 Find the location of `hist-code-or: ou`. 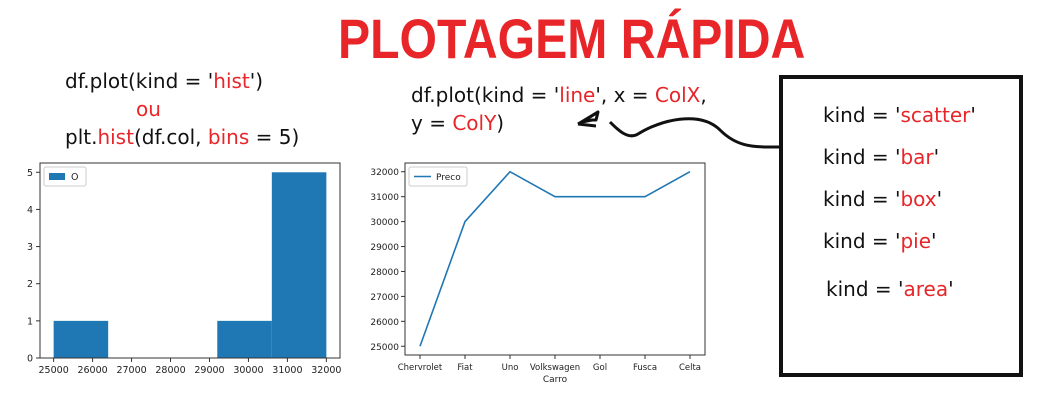

hist-code-or: ou is located at coordinates (148, 109).